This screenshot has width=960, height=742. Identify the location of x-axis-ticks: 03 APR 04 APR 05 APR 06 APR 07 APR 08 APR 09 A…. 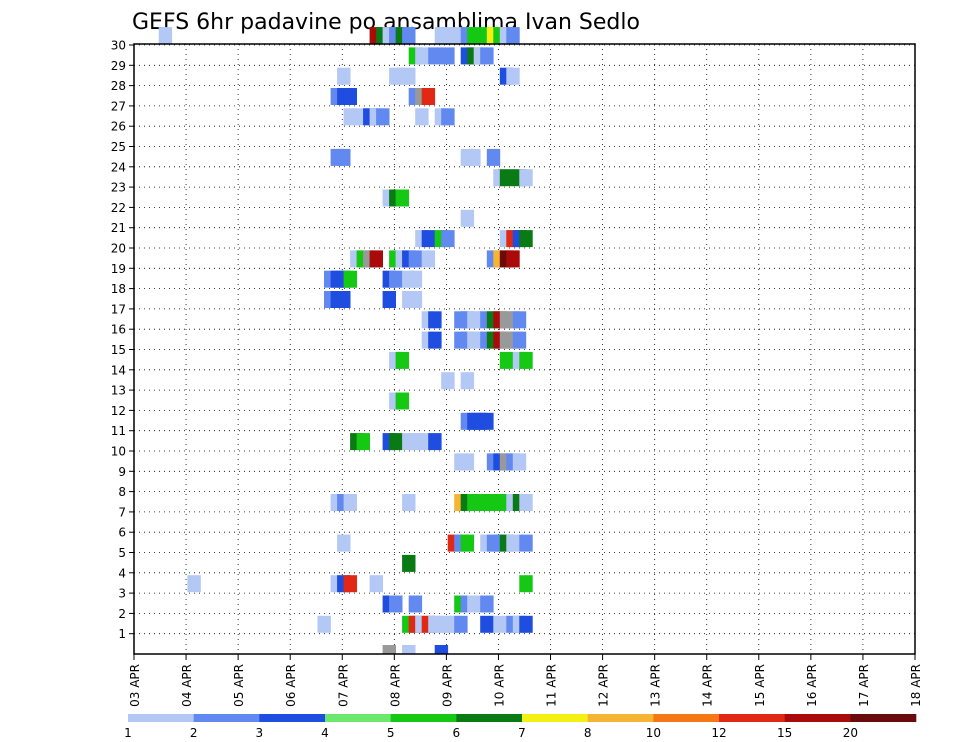
(525, 680).